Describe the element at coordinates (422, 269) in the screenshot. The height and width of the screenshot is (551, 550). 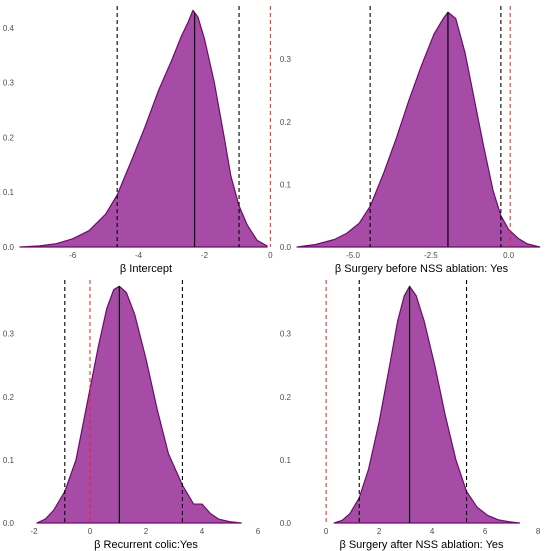
I see `x-axis-title: β Surgery before NSS ablation: Yes` at that location.